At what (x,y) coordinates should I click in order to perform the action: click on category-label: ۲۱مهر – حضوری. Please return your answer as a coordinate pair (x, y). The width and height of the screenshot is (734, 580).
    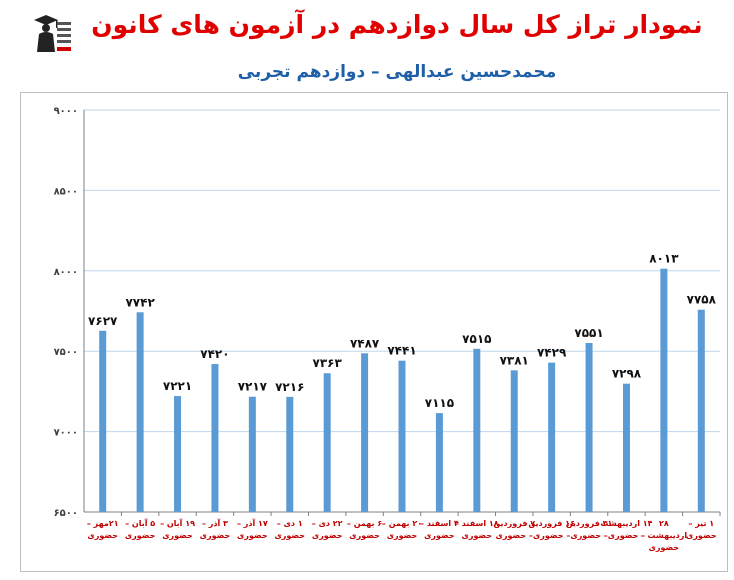
    Looking at the image, I should click on (103, 529).